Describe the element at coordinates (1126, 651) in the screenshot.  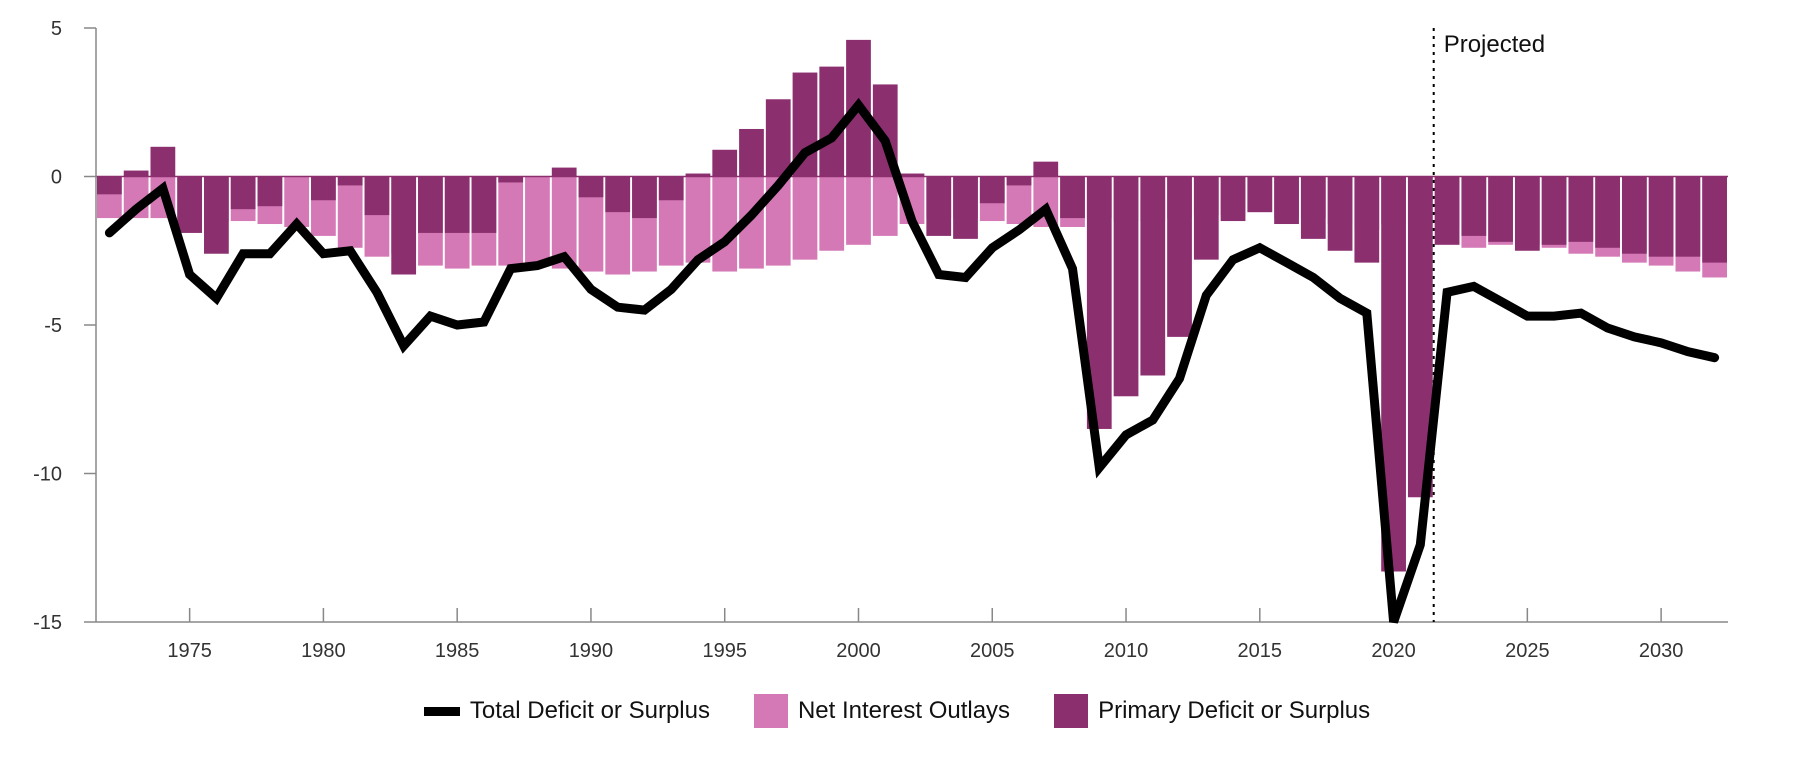
I see `x-tick-label: 2010` at that location.